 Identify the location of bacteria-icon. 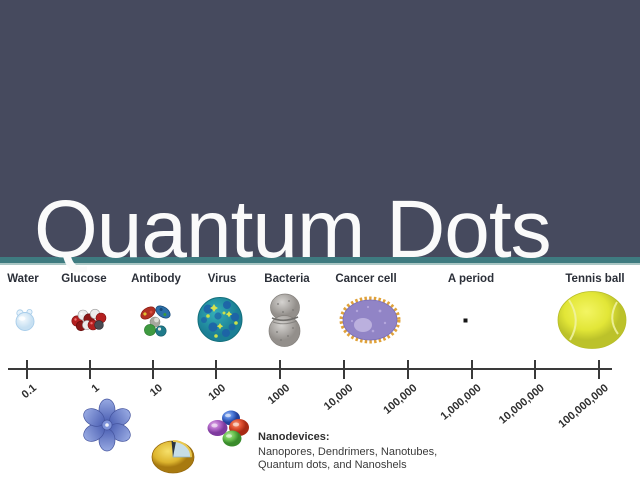
(285, 320).